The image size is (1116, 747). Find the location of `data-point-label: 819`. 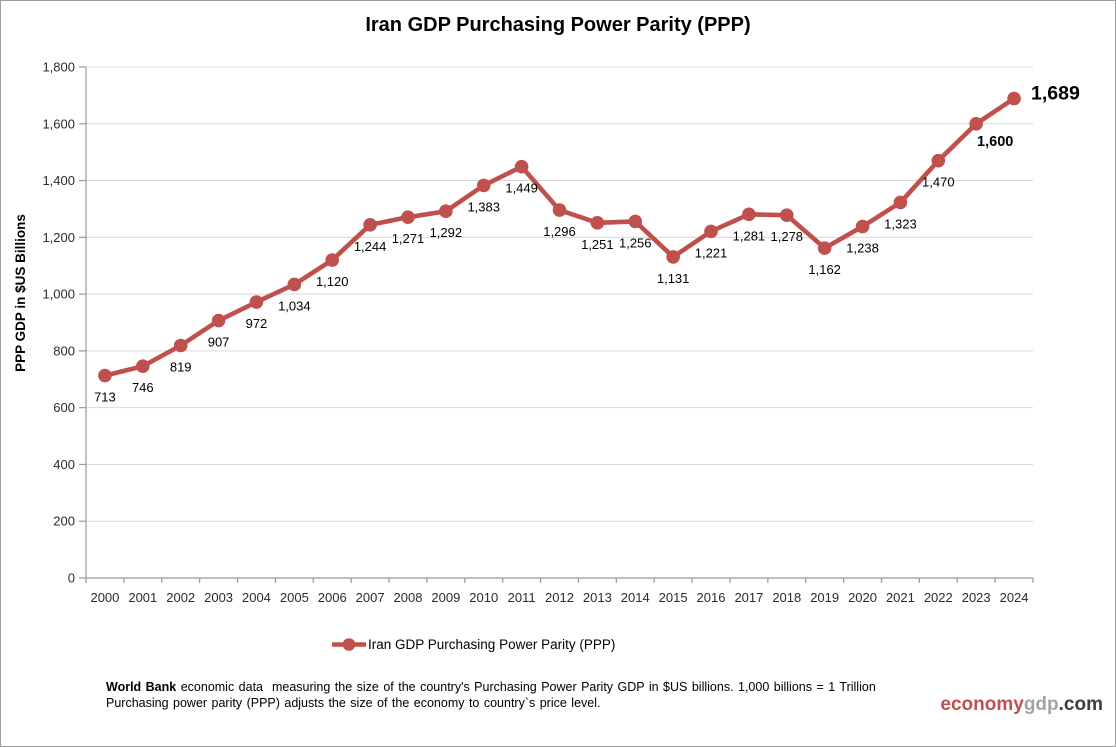

data-point-label: 819 is located at coordinates (181, 366).